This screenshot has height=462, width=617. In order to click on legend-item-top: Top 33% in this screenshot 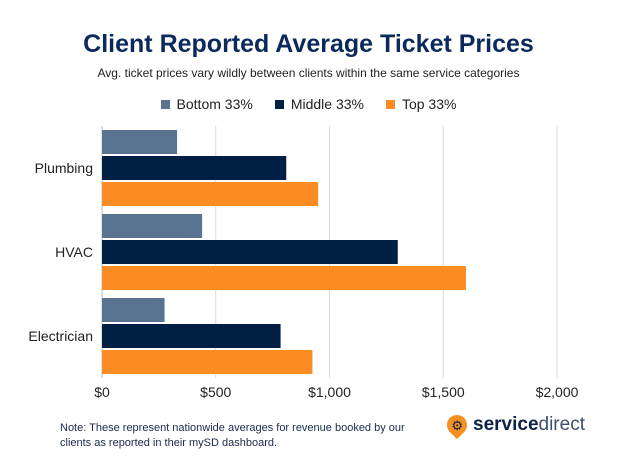, I will do `click(421, 104)`.